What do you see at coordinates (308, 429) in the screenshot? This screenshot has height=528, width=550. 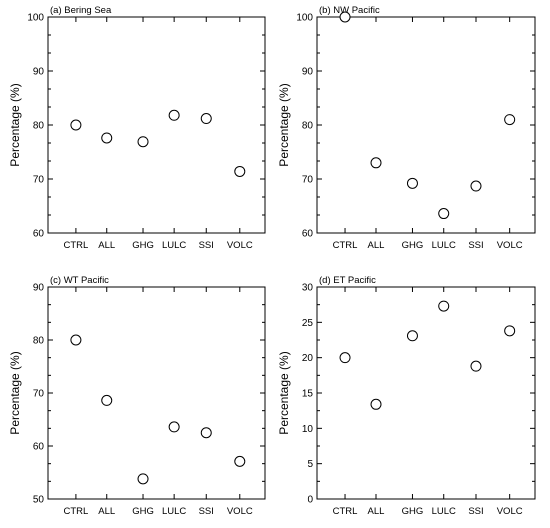 I see `y-tick-label: 10` at bounding box center [308, 429].